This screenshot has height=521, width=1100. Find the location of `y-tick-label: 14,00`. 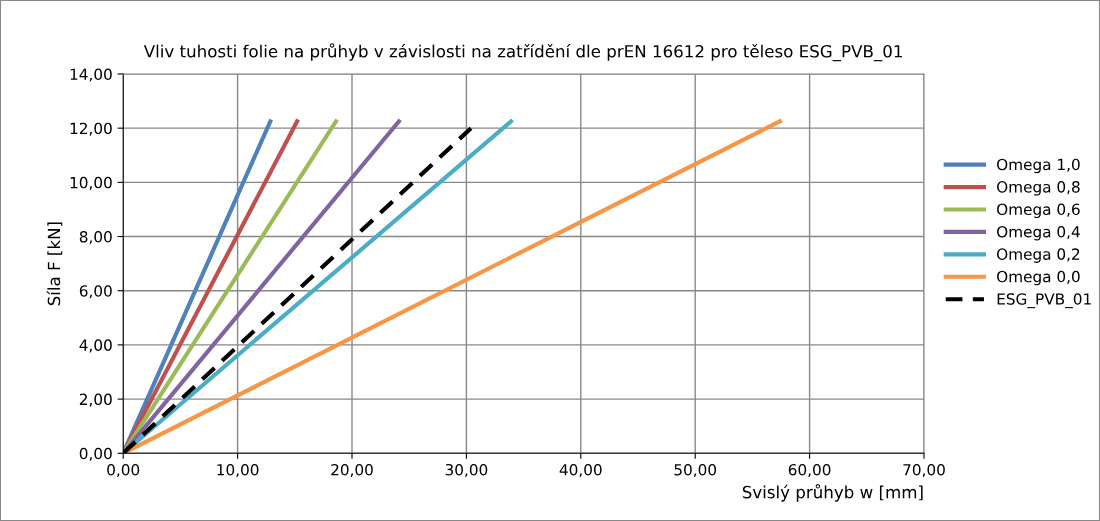

y-tick-label: 14,00 is located at coordinates (91, 75).